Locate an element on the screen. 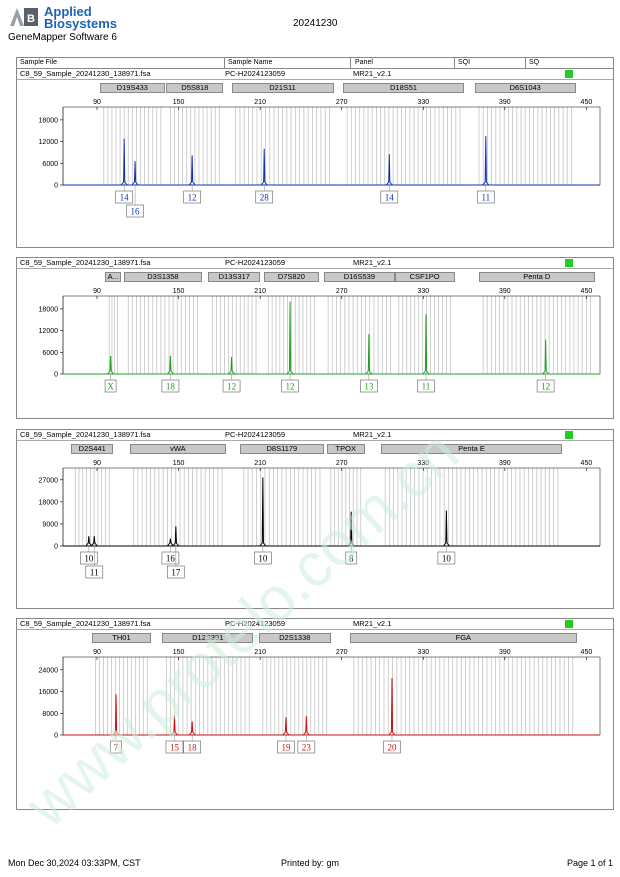  marker-d7s820: D7S820 is located at coordinates (291, 277).